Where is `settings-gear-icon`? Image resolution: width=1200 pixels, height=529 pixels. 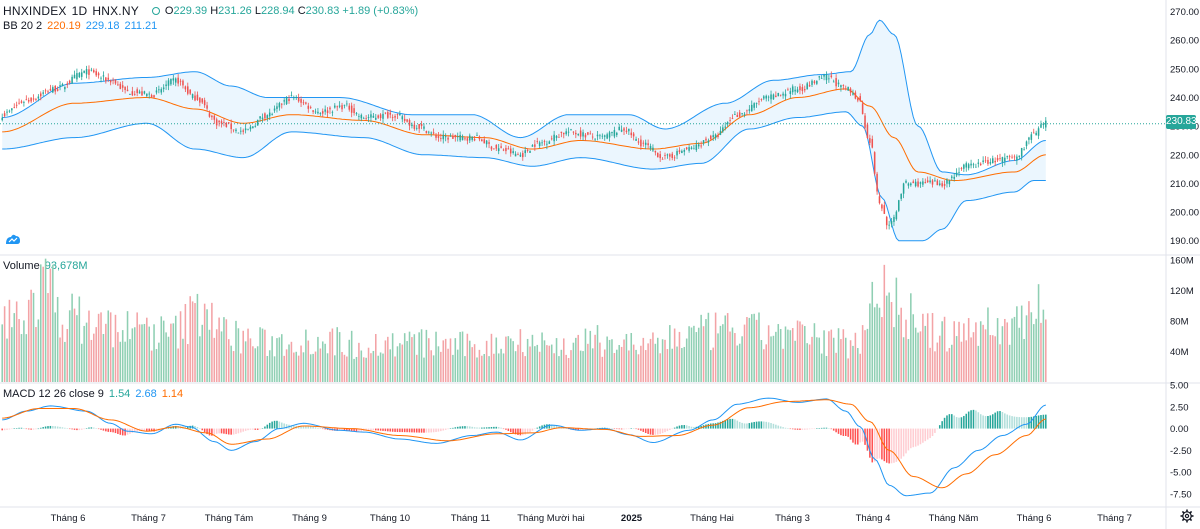 settings-gear-icon is located at coordinates (1187, 516).